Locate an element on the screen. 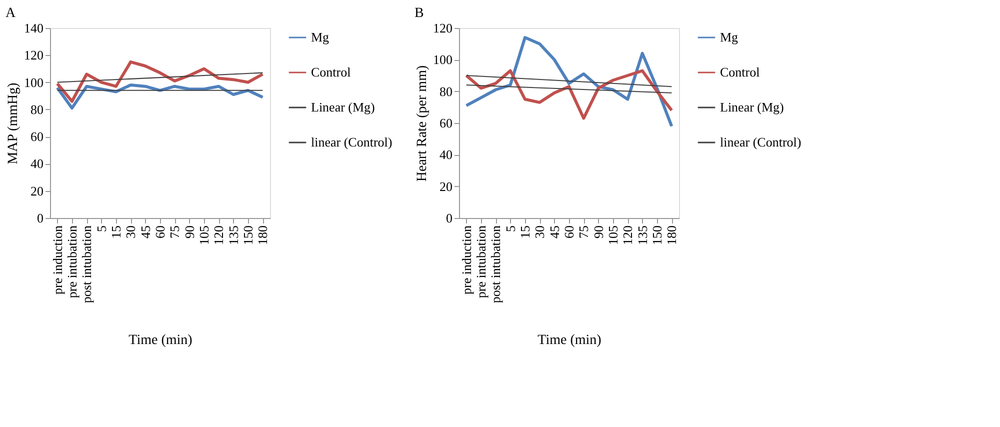 The width and height of the screenshot is (1000, 427). chart-title: B is located at coordinates (419, 13).